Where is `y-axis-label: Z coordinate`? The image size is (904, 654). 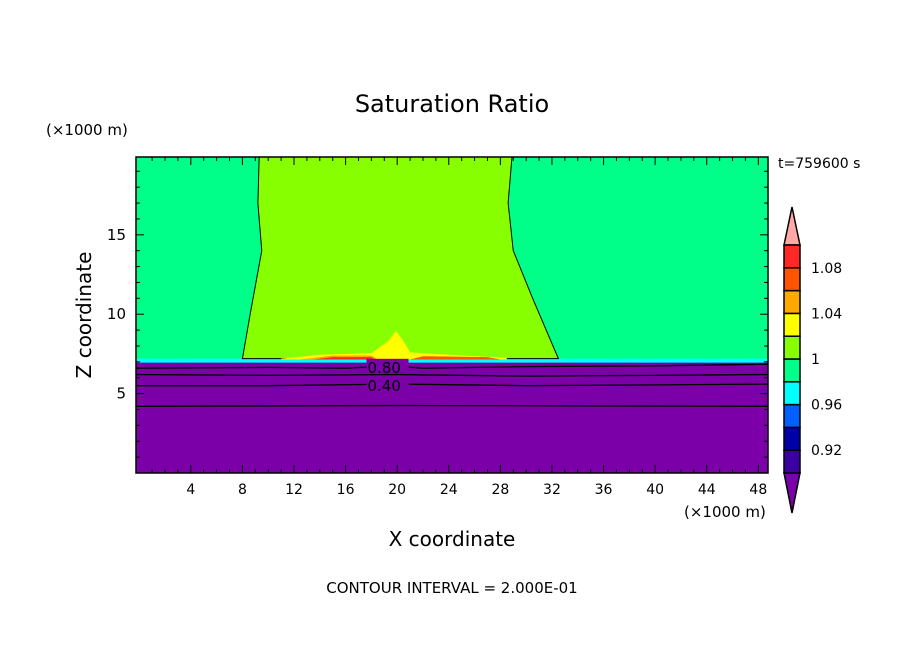
y-axis-label: Z coordinate is located at coordinates (84, 315).